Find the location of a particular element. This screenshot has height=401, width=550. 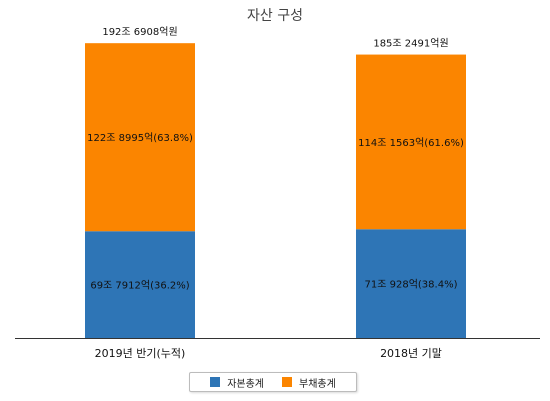

legend-item-liabilities: 부채총계 is located at coordinates (309, 382).